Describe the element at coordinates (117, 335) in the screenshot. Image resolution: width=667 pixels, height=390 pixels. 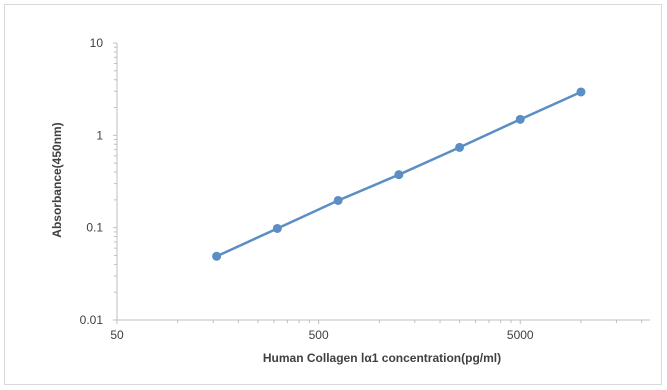
I see `x-tick-label: 50` at that location.